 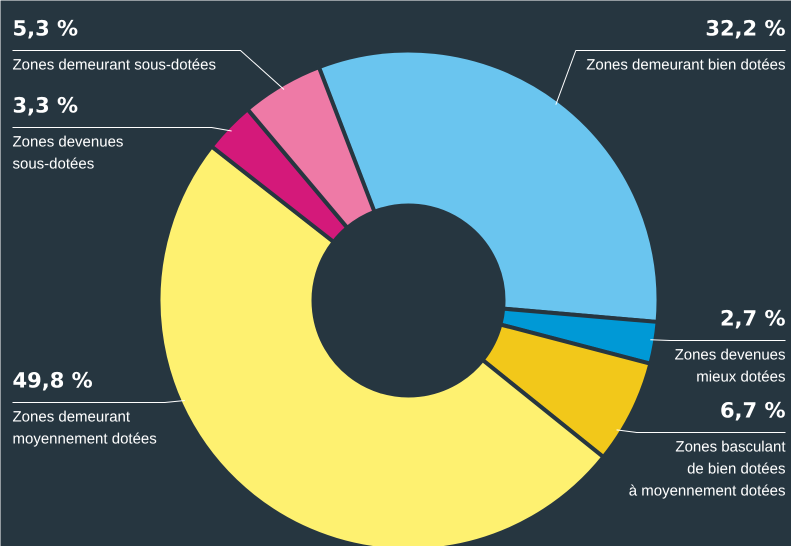 What do you see at coordinates (753, 318) in the screenshot?
I see `data-label: 2,7 %` at bounding box center [753, 318].